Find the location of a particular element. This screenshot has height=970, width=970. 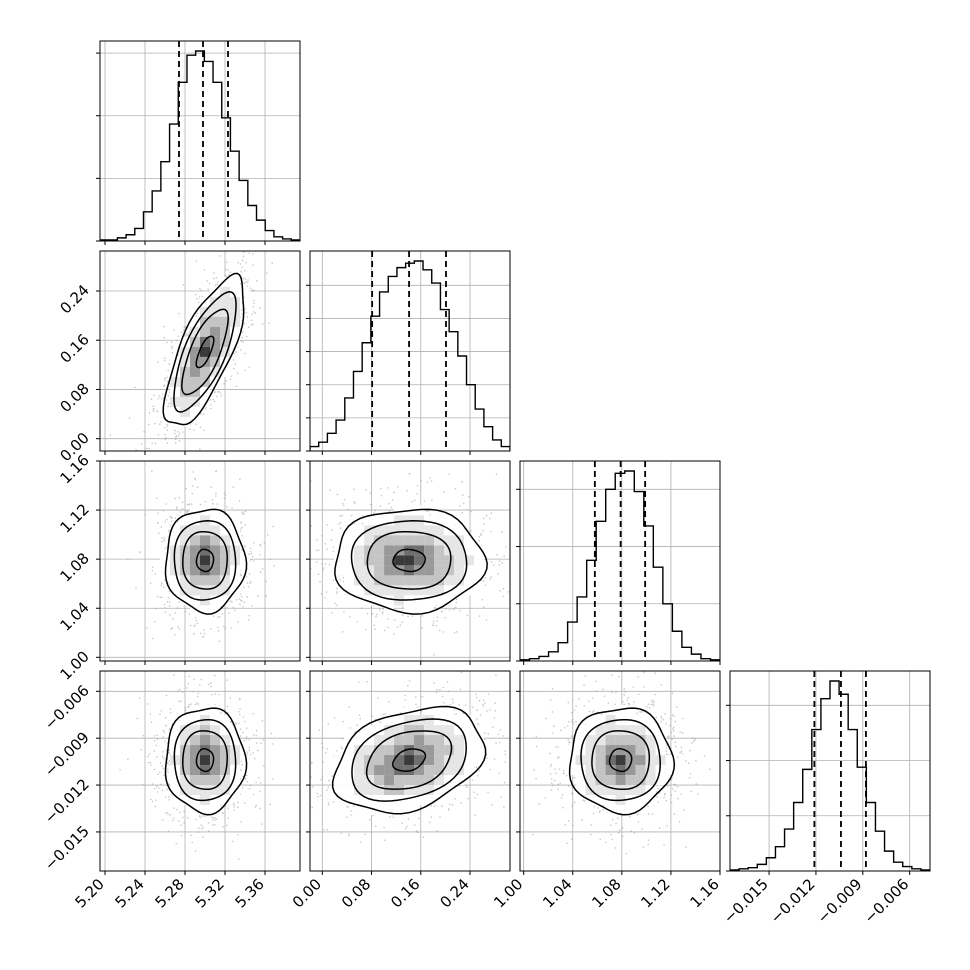

panel-3-3: −0.015−0.012−0.009−0.006 is located at coordinates (825, 798).